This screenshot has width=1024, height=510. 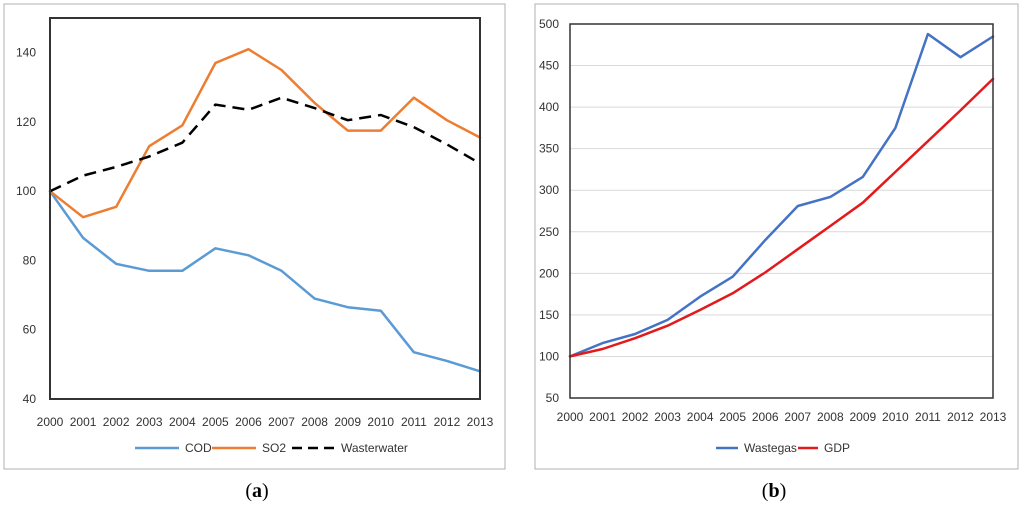 I want to click on chart-a-x-tick-label: 2013, so click(x=480, y=422).